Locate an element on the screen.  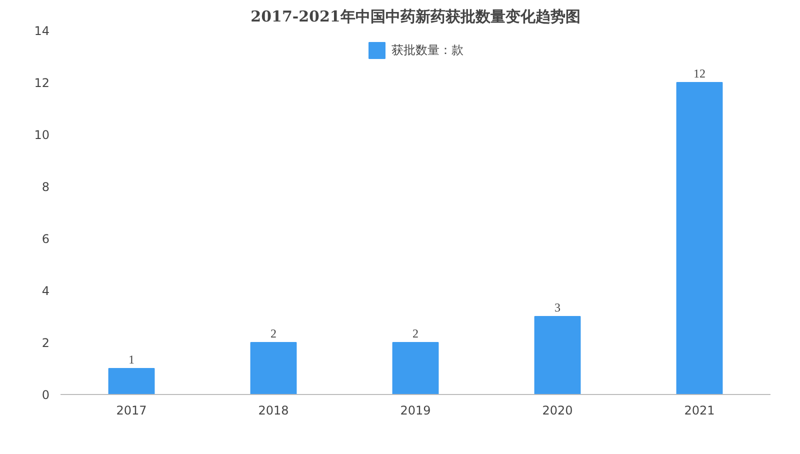
x-tick-label: 2017 is located at coordinates (131, 411).